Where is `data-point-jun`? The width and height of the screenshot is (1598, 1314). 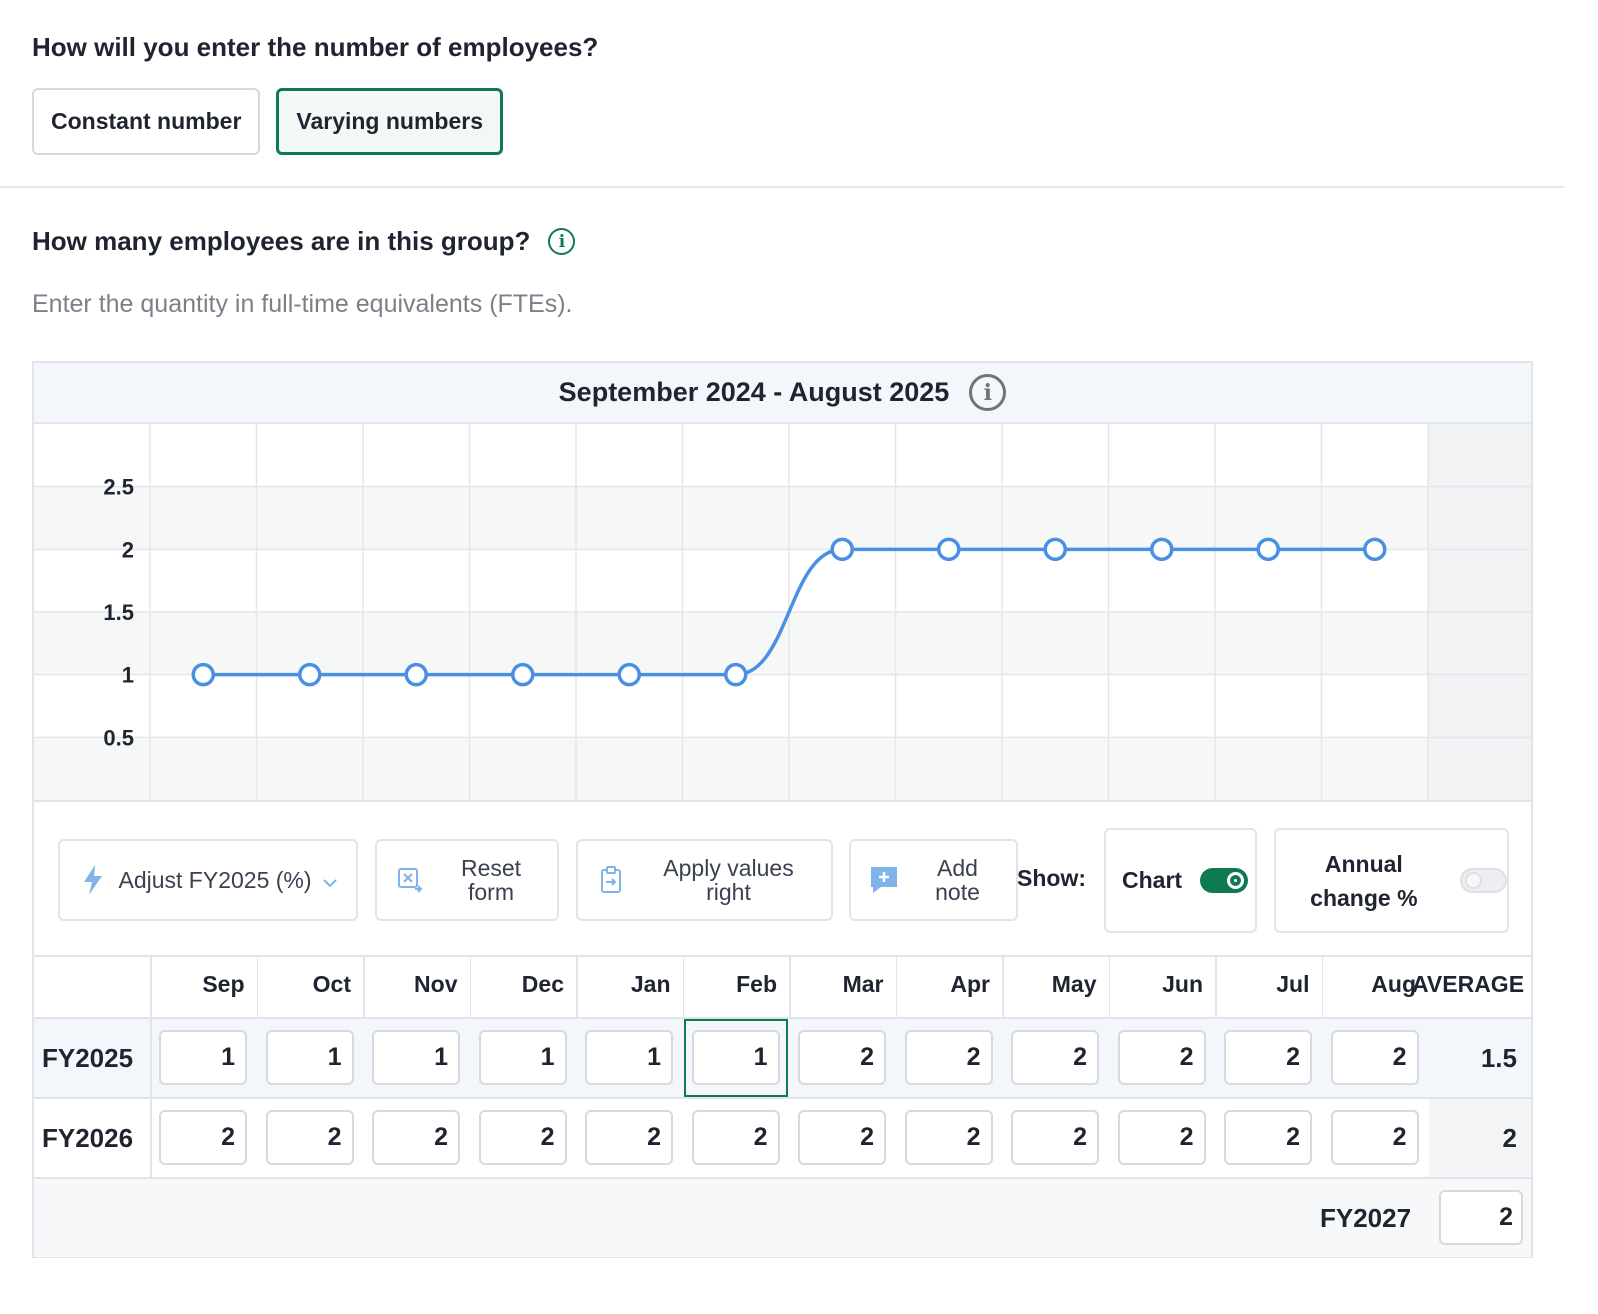
data-point-jun is located at coordinates (1162, 549).